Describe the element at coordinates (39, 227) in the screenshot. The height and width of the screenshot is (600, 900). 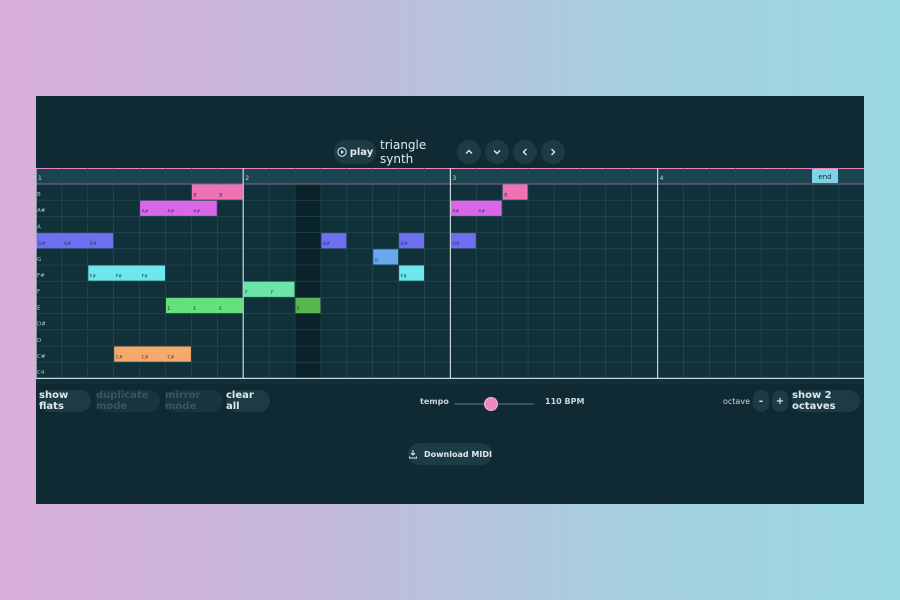
I see `row-label: A` at that location.